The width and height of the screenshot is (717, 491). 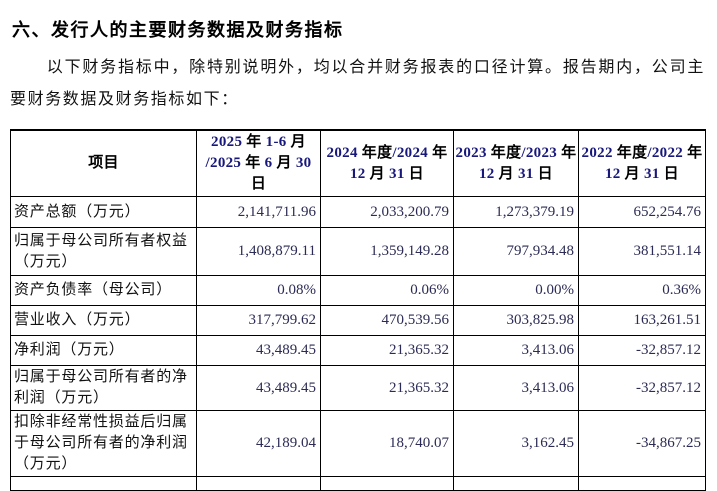 I want to click on cell-value: 0.06%, so click(x=387, y=290).